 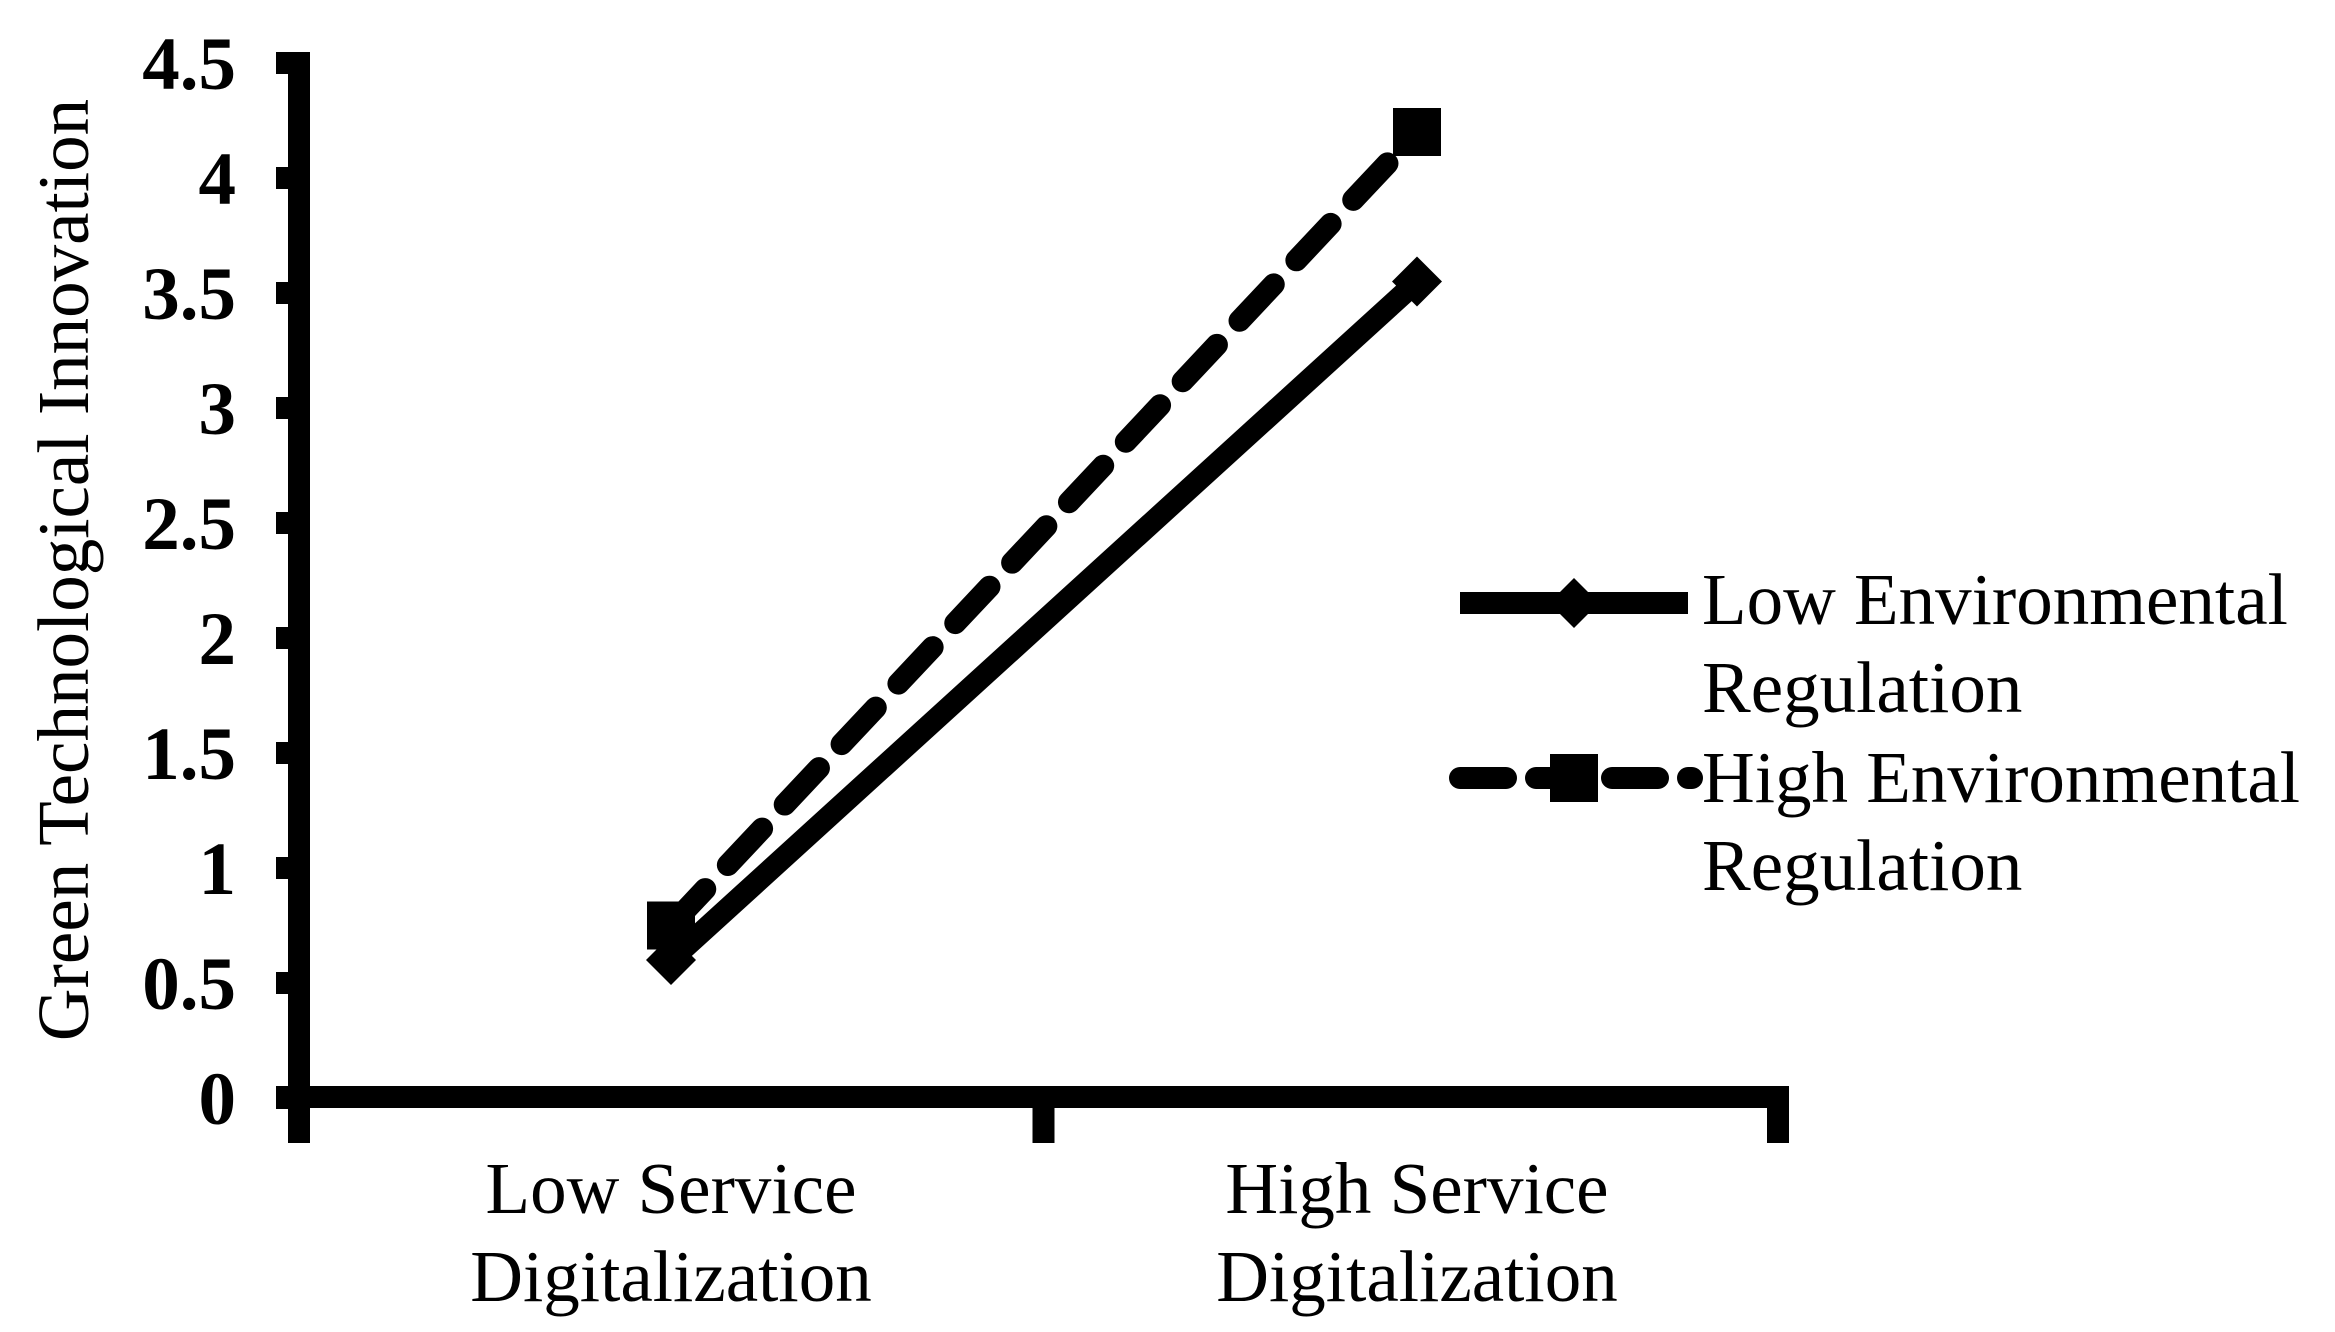 What do you see at coordinates (1417, 132) in the screenshot?
I see `square-marker-icon` at bounding box center [1417, 132].